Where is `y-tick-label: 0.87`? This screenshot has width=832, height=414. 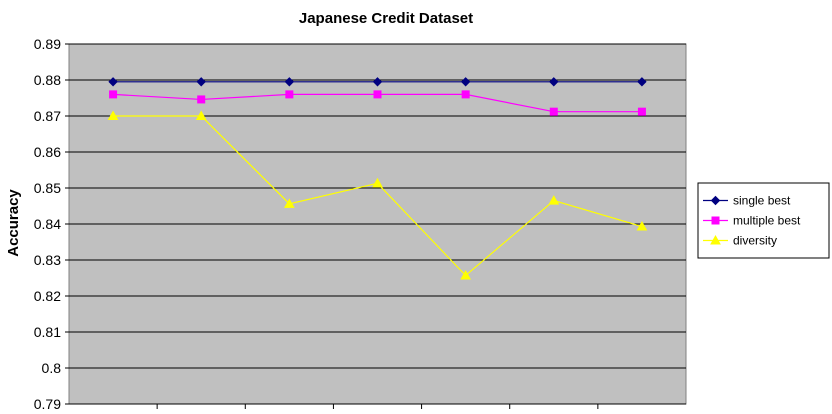 y-tick-label: 0.87 is located at coordinates (47, 116).